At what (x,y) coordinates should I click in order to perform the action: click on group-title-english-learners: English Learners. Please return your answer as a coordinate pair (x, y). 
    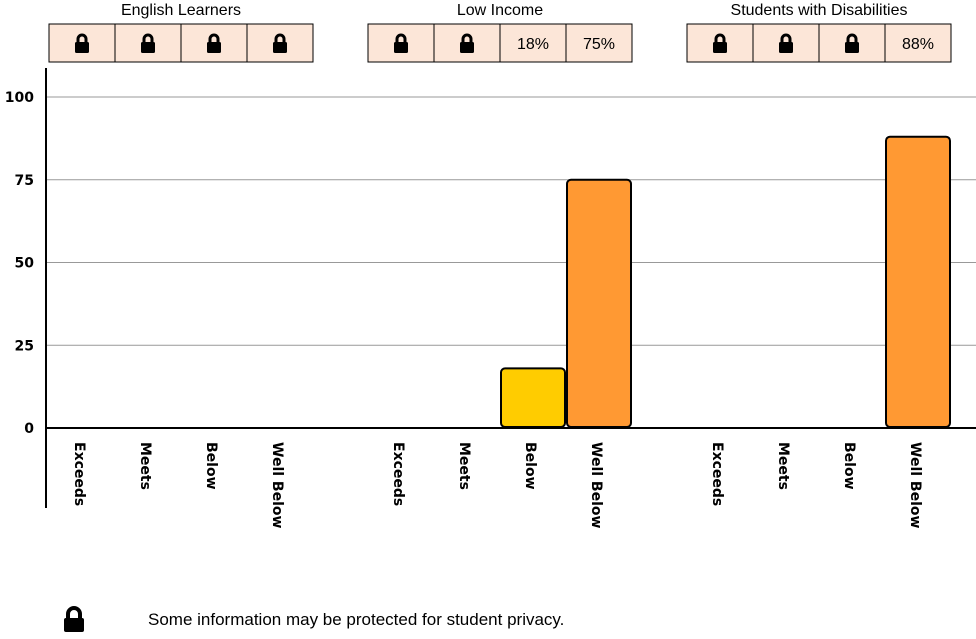
    Looking at the image, I should click on (181, 10).